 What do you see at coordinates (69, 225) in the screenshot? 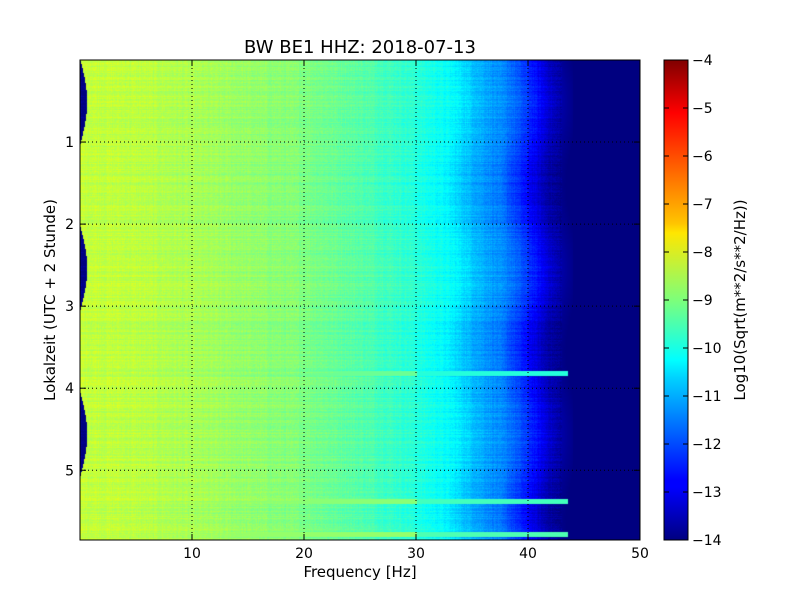
I see `y-tick-label: 2` at bounding box center [69, 225].